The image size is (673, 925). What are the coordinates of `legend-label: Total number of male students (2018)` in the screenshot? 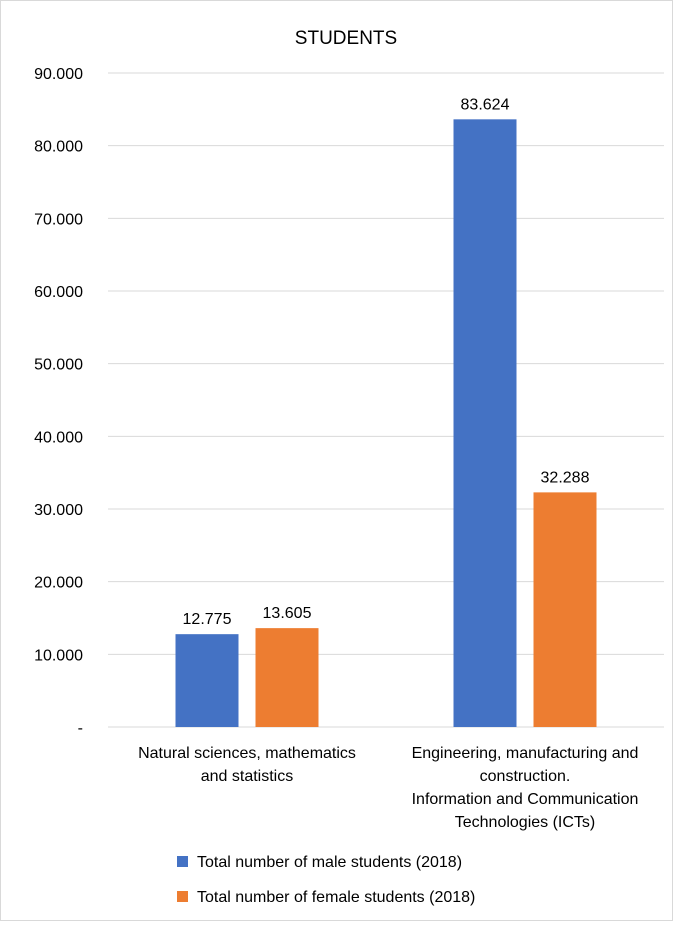 It's located at (329, 862).